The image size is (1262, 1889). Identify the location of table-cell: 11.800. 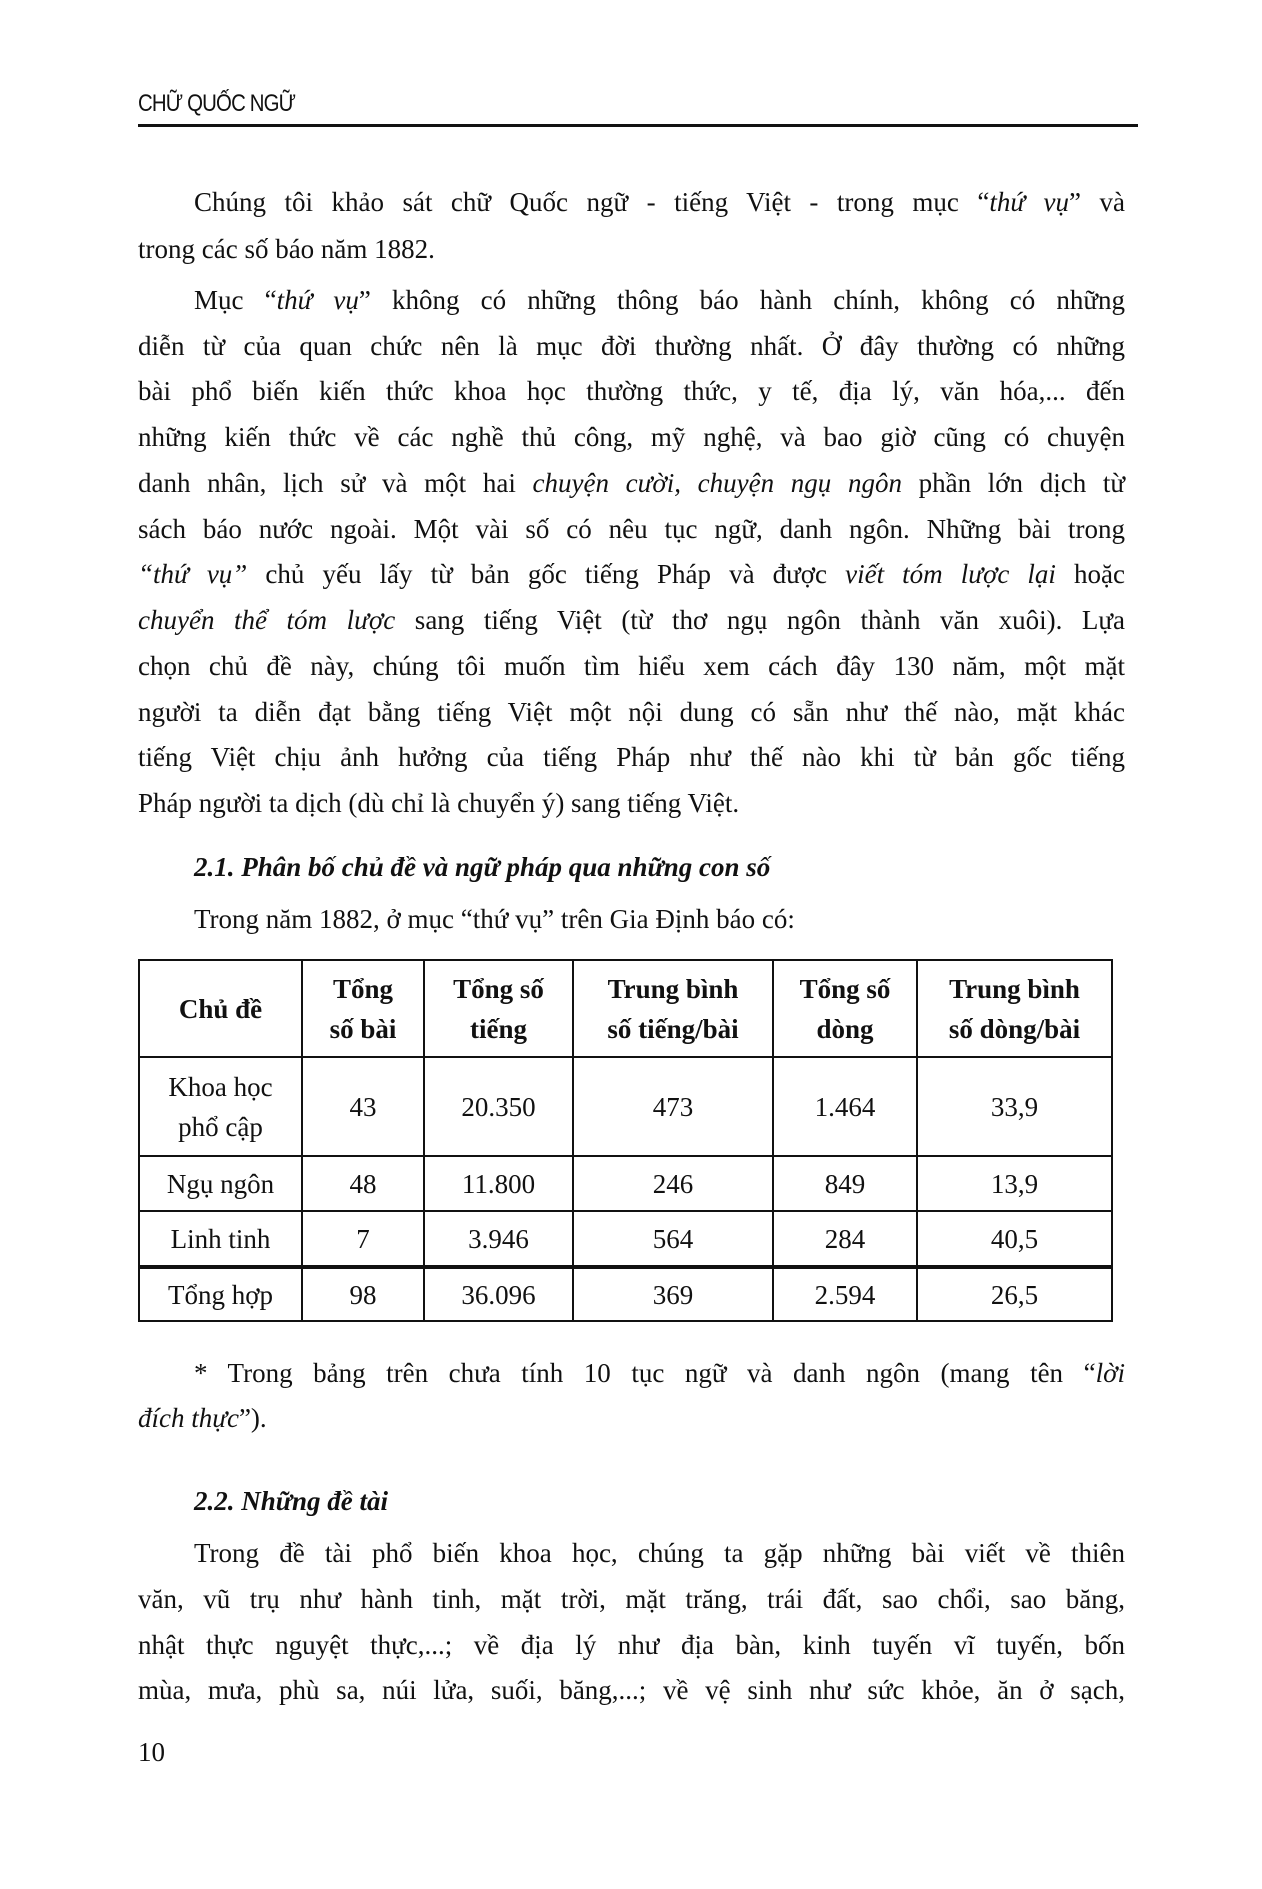
(498, 1183).